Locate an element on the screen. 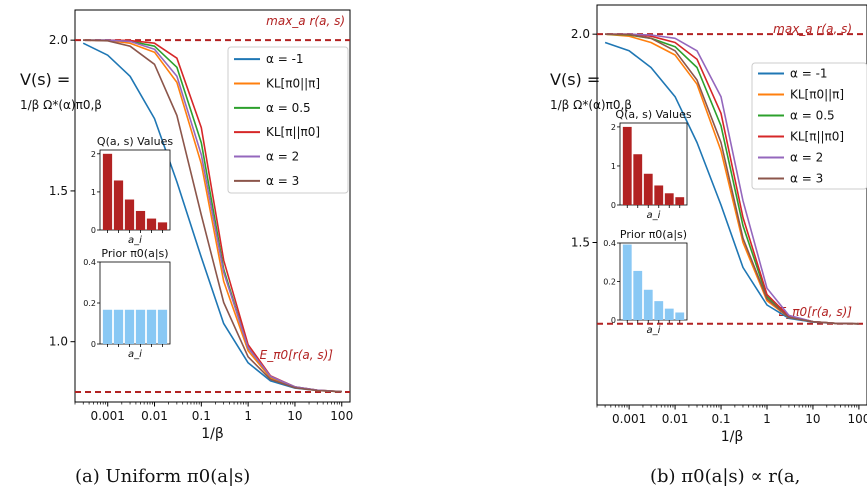 Image resolution: width=867 pixels, height=491 pixels. caption-a: (a) Uniform π0(a|s) is located at coordinates (162, 476).